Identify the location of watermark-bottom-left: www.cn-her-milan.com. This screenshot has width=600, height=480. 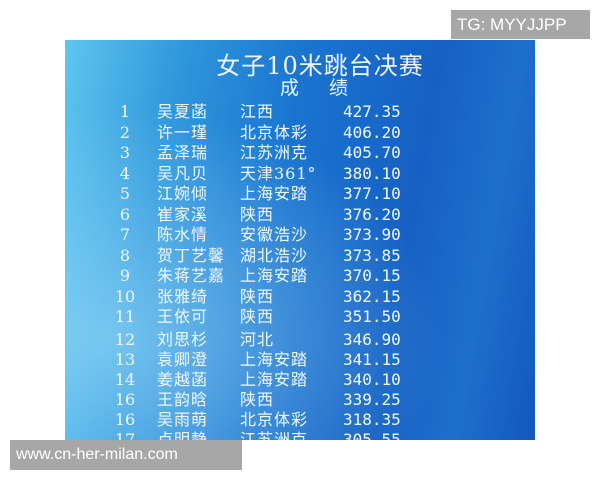
(126, 455).